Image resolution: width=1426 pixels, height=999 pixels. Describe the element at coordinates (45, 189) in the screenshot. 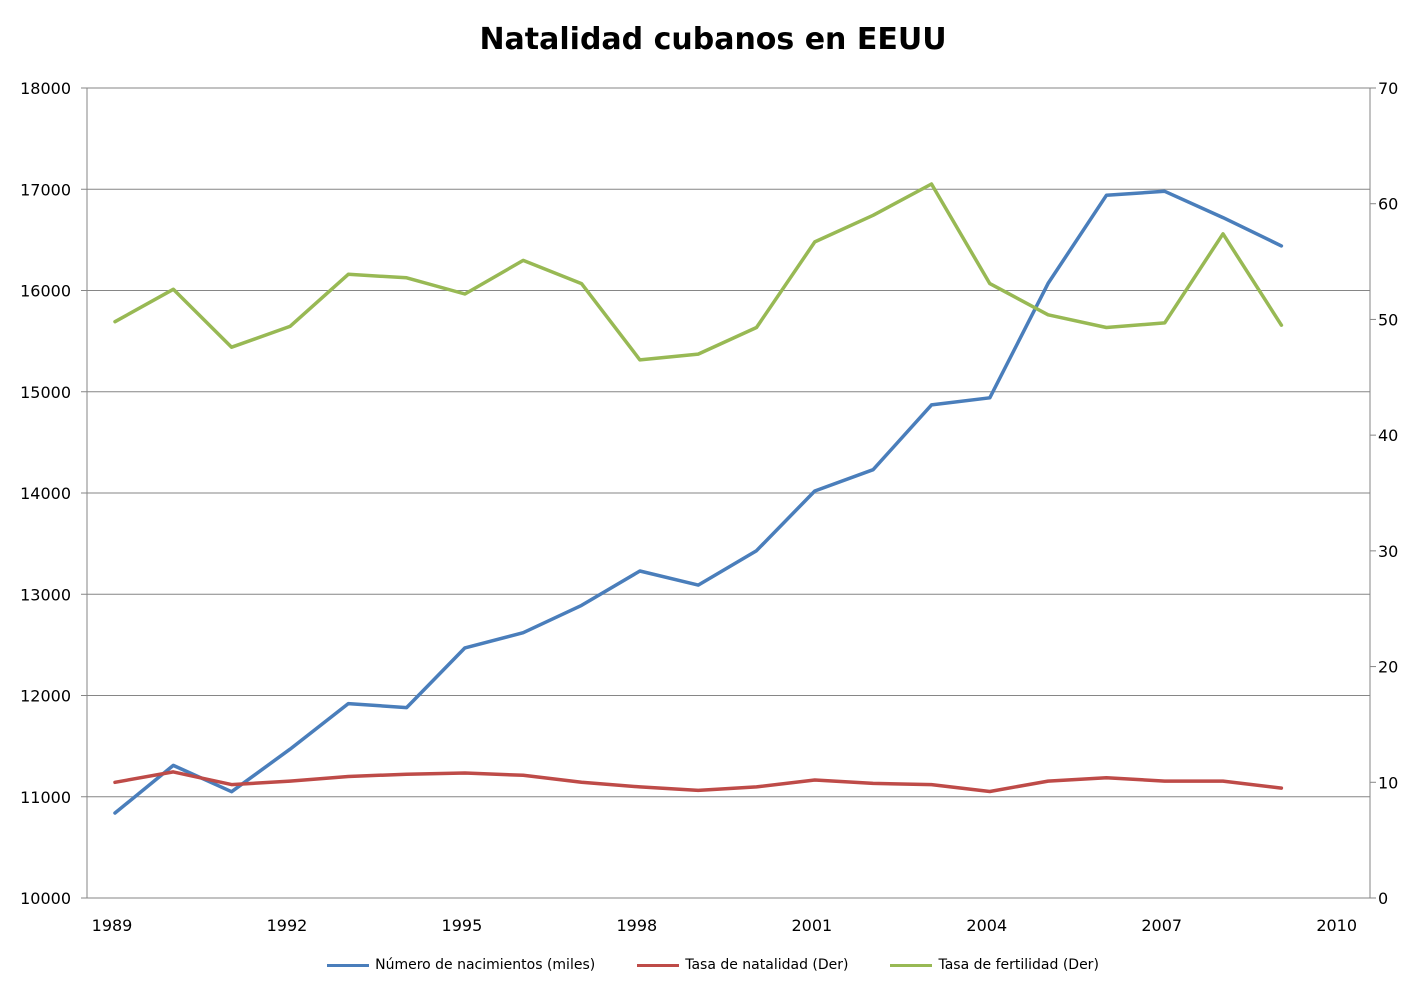

I see `y-left-tick-label: 17000` at that location.